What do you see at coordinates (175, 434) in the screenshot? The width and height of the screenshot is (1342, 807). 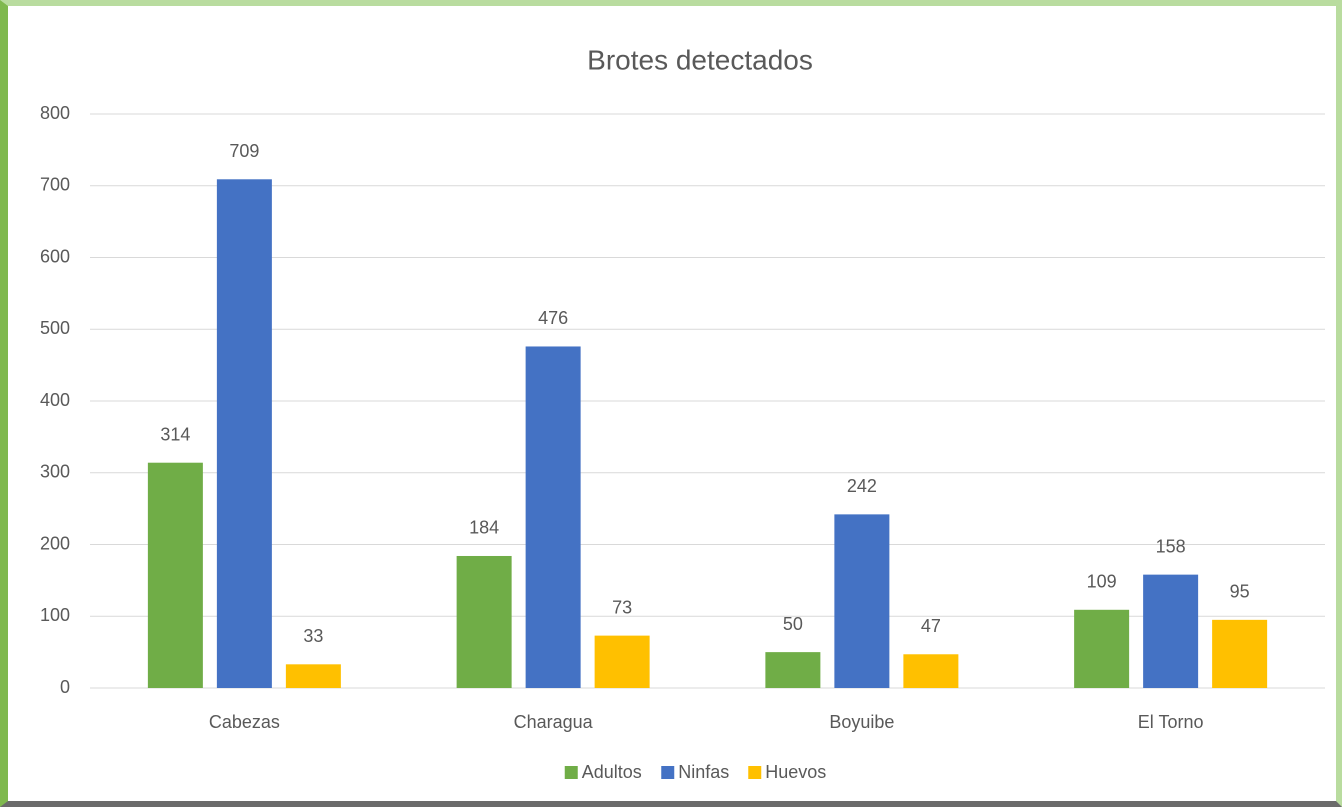 I see `data-label: 314` at bounding box center [175, 434].